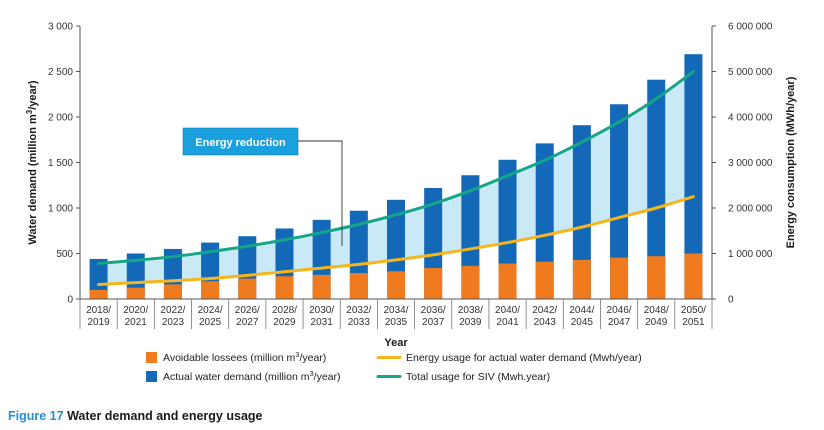 The width and height of the screenshot is (824, 430). Describe the element at coordinates (507, 316) in the screenshot. I see `x-tick-label-11: 2040/2041` at that location.